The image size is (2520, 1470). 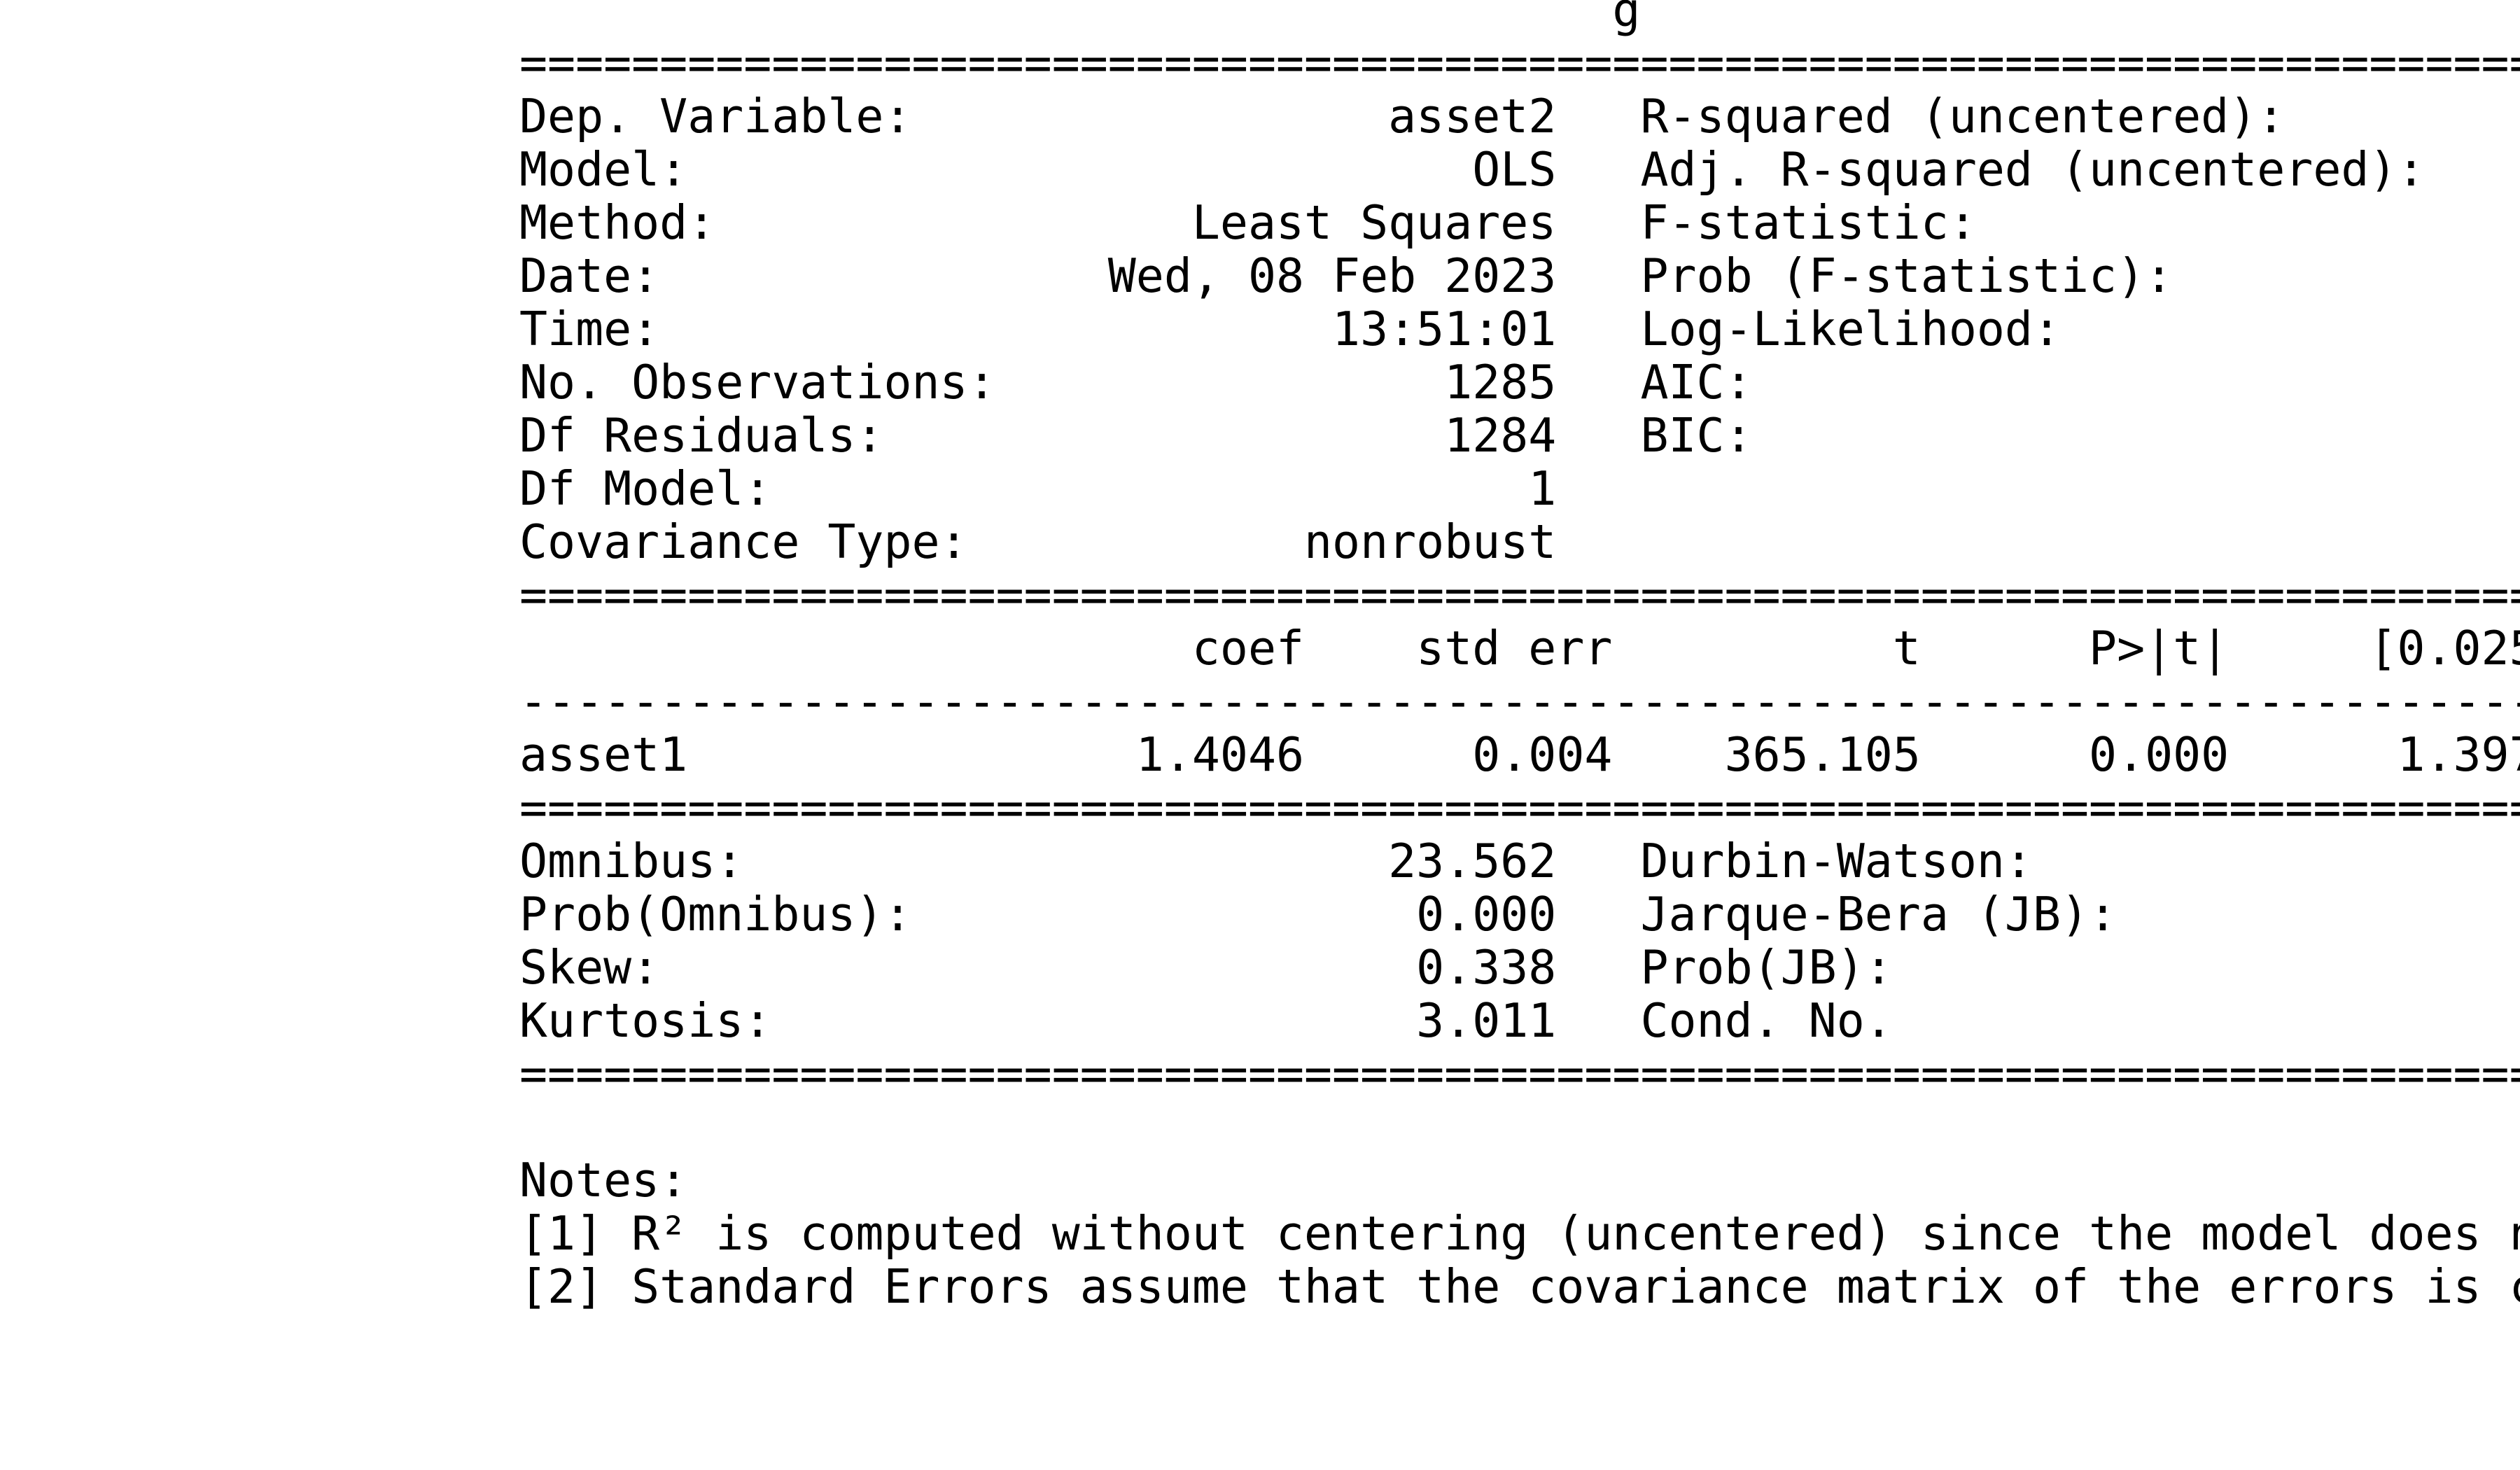 I want to click on header-row: Df Model: 1, so click(x=1038, y=488).